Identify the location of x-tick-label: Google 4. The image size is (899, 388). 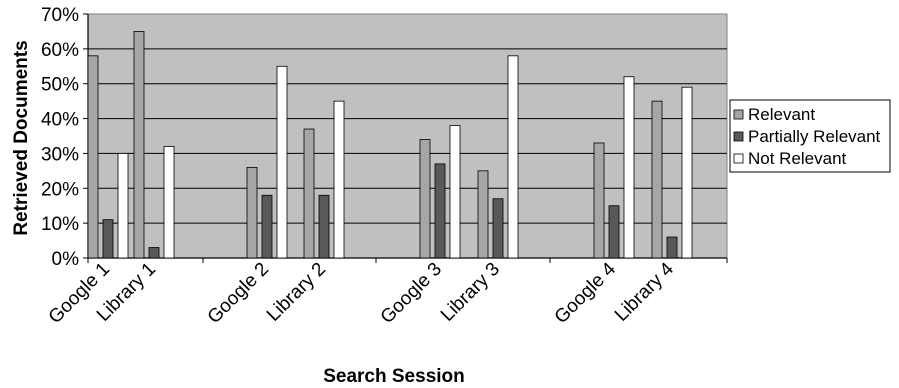
(586, 293).